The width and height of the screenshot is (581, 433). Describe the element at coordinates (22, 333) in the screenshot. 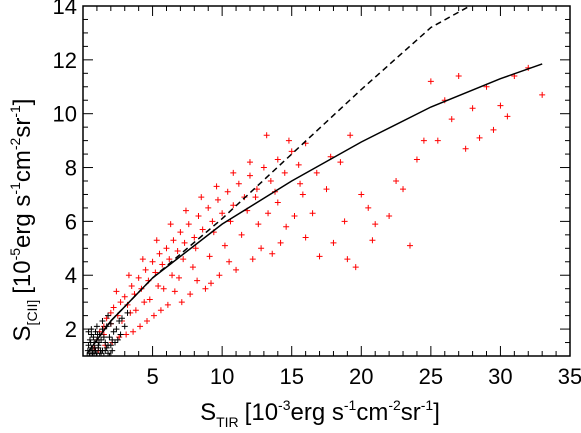

I see `y-label-main: S` at that location.